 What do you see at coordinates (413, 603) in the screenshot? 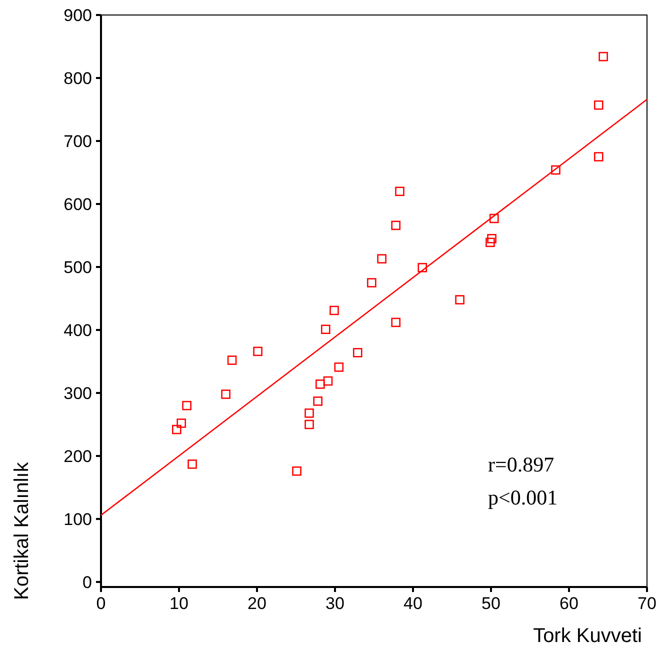
I see `x-tick-label: 40` at bounding box center [413, 603].